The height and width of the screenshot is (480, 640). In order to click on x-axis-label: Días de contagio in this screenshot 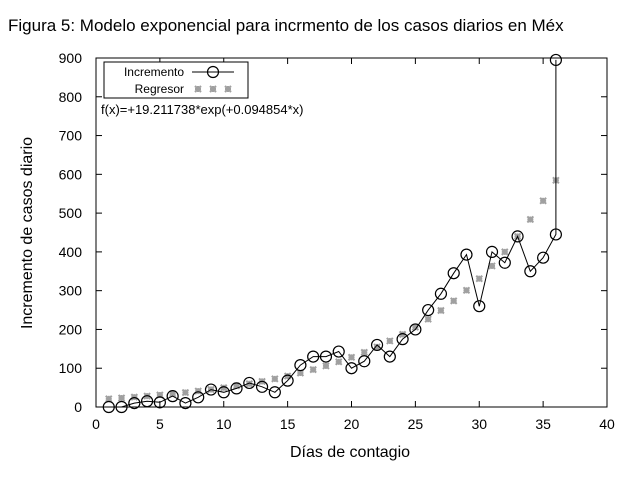, I will do `click(350, 452)`.